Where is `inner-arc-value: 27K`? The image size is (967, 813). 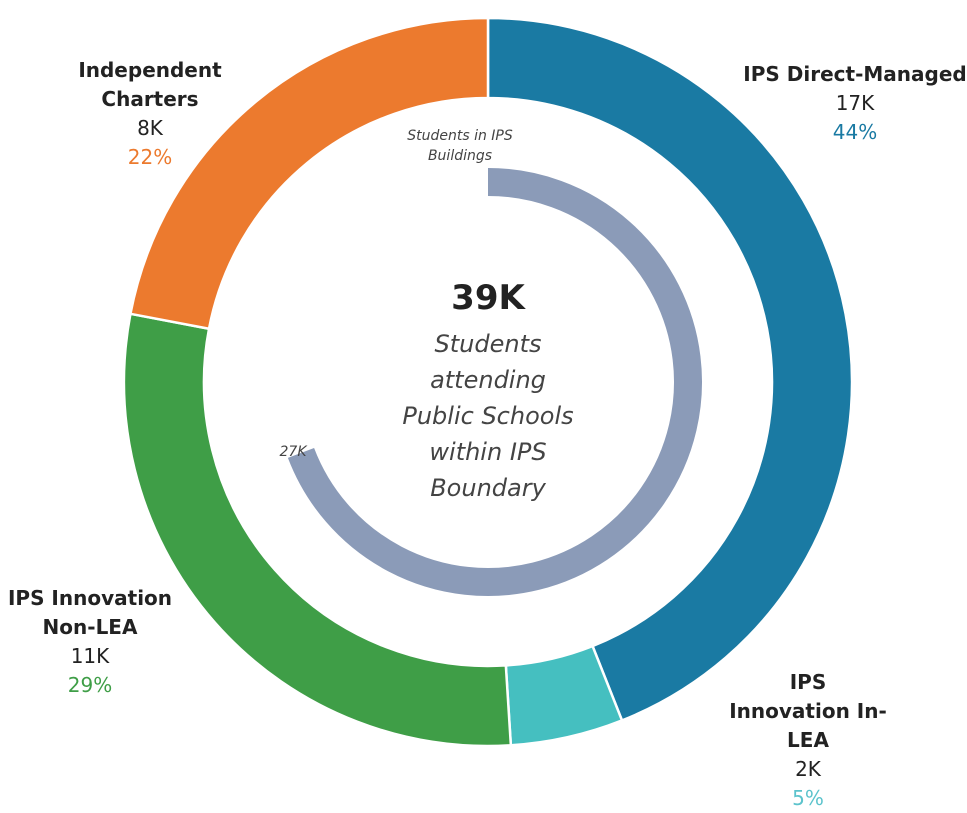
inner-arc-value: 27K is located at coordinates (293, 452).